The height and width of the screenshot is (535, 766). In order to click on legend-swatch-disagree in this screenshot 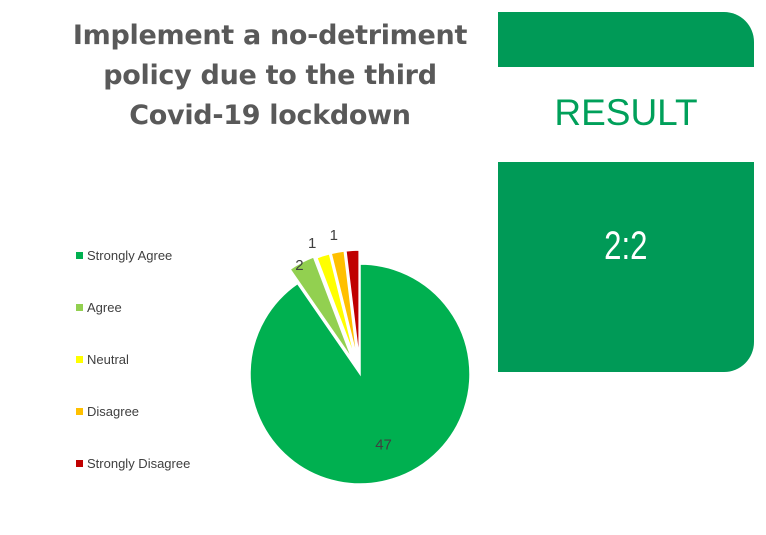, I will do `click(79, 411)`.